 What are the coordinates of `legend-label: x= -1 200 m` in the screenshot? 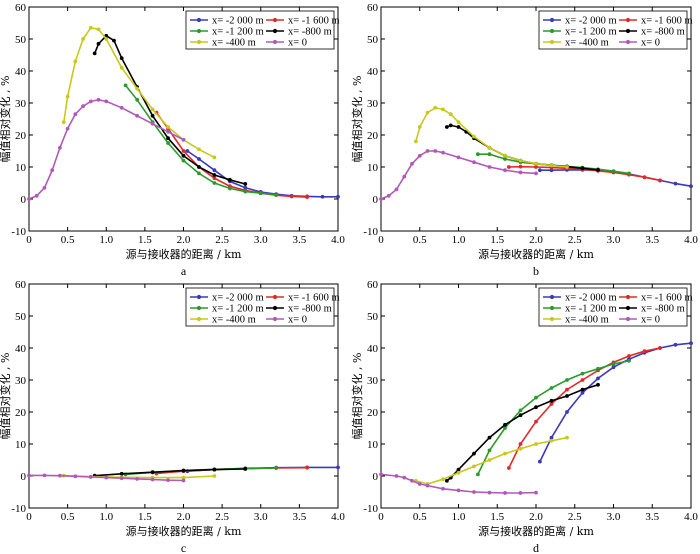 It's located at (238, 32).